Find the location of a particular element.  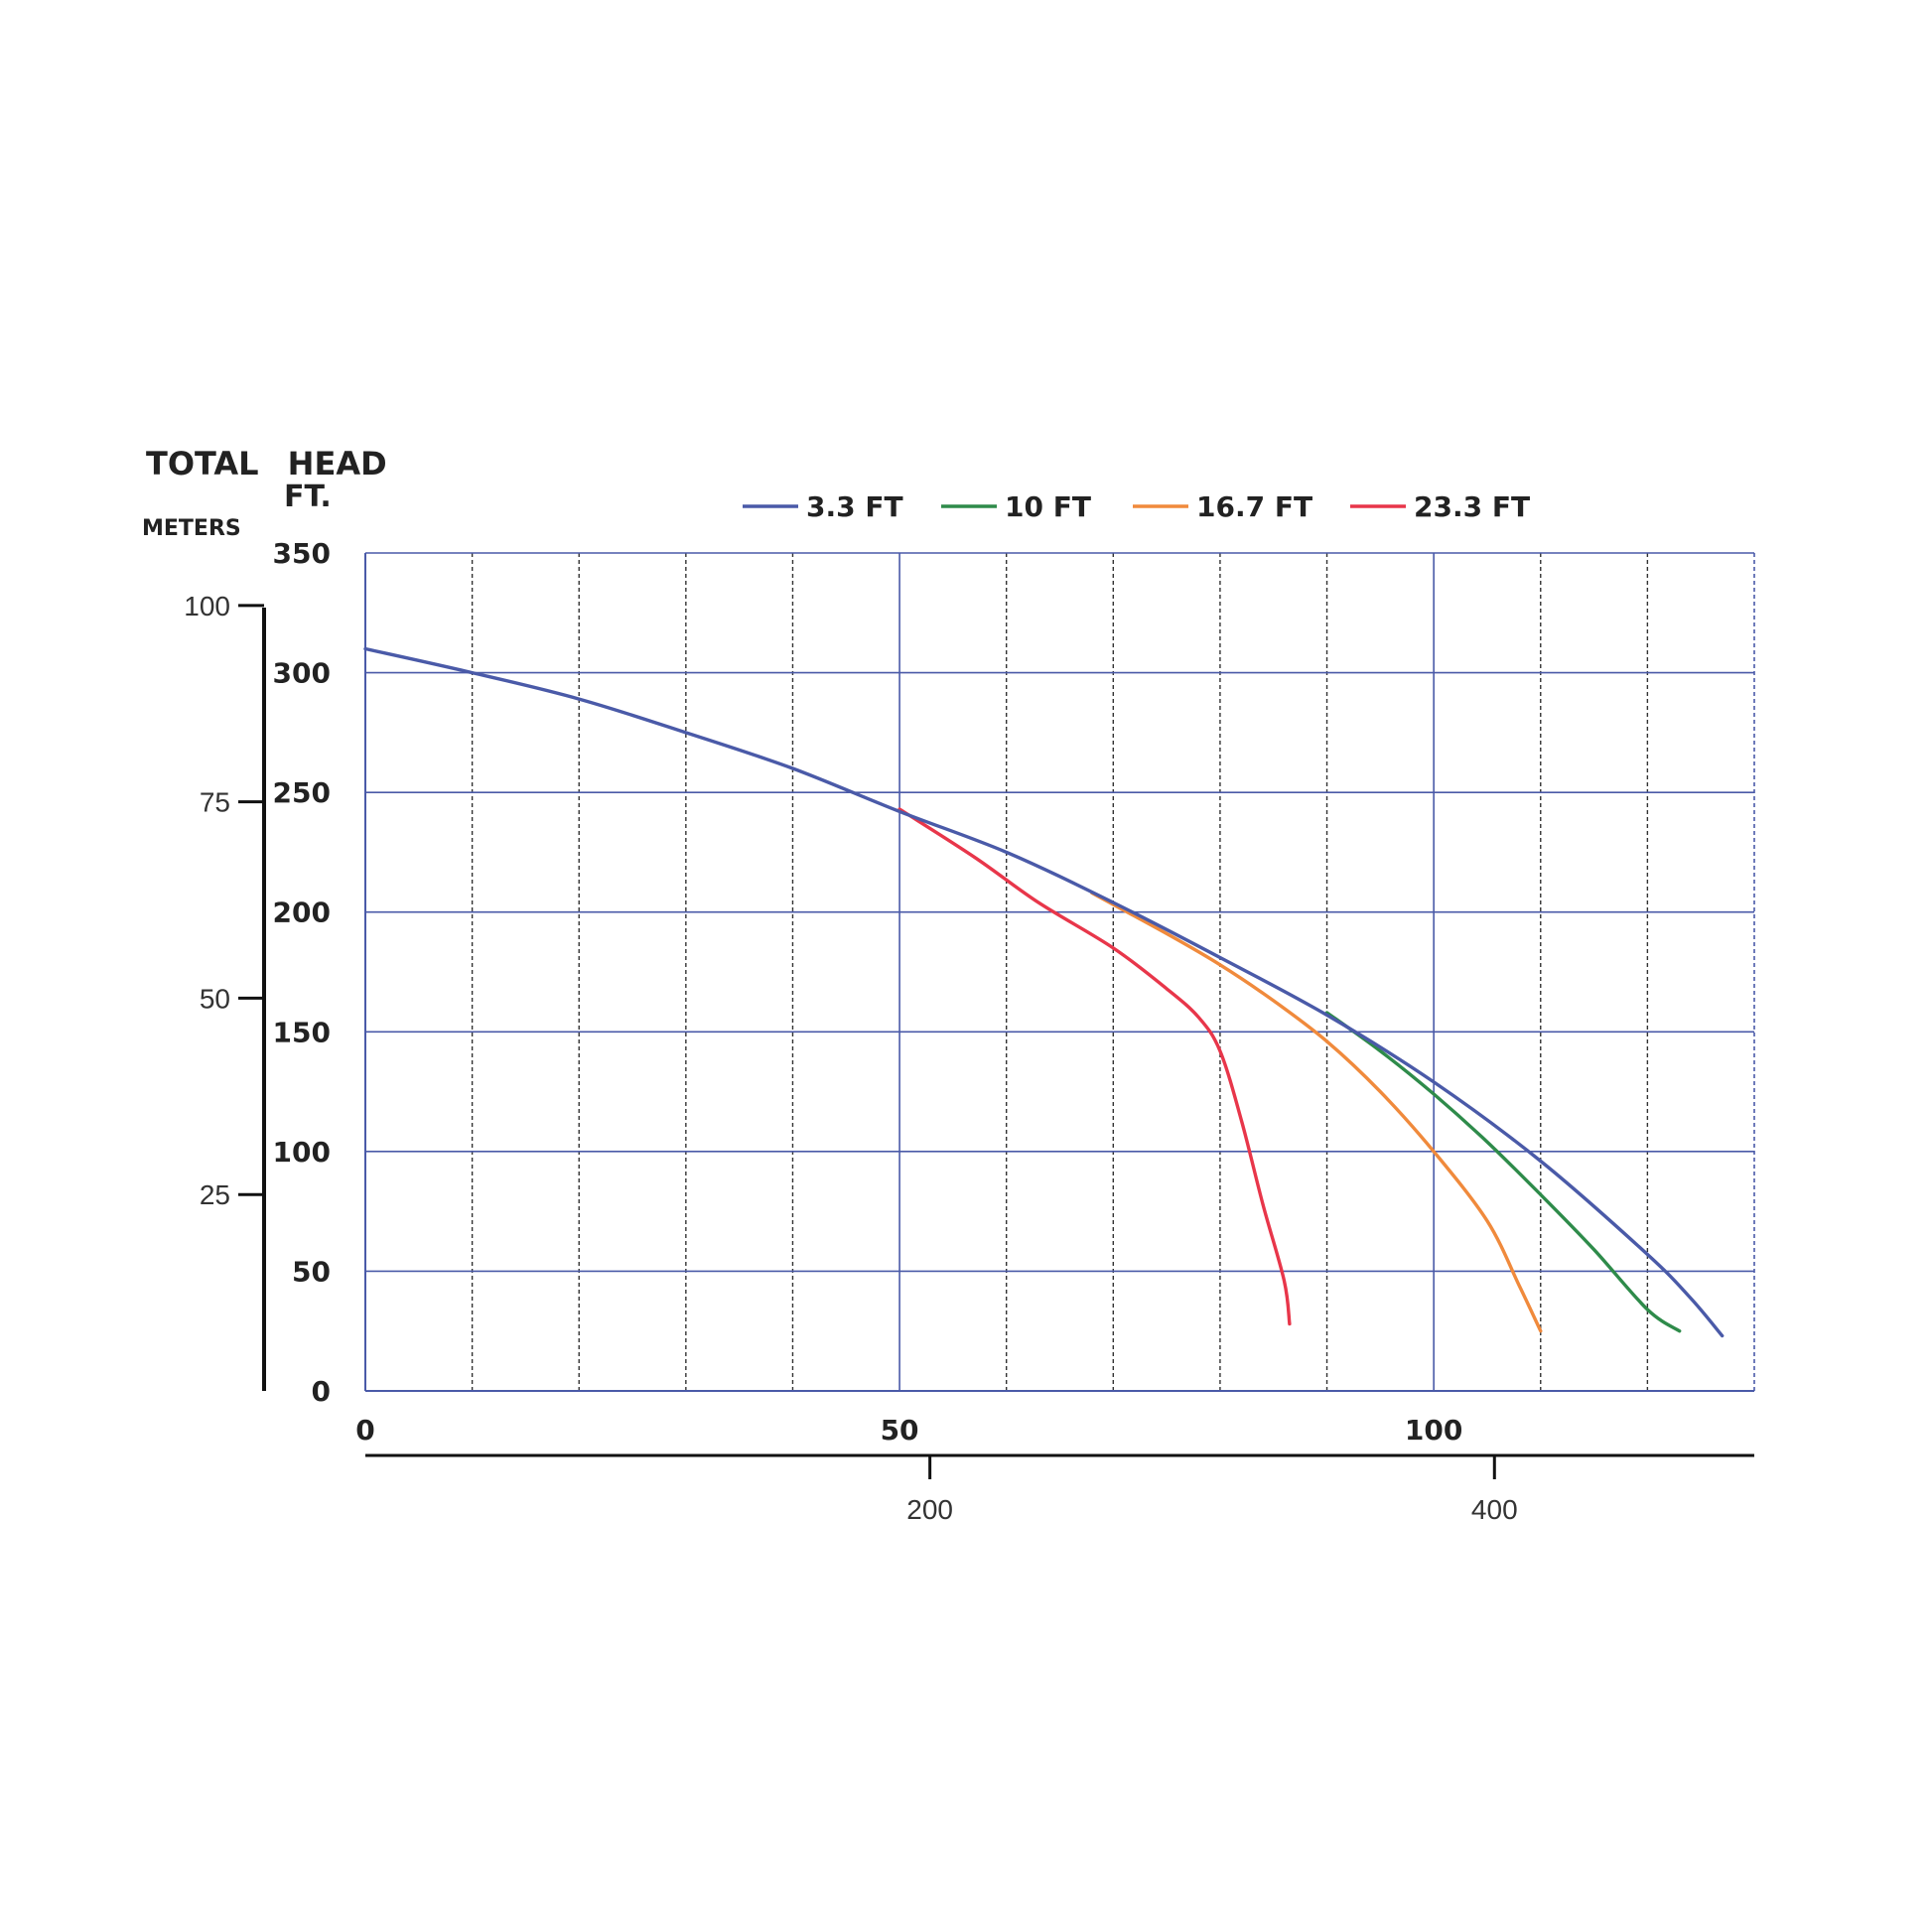

series-line-10-ft is located at coordinates (1503, 1172).